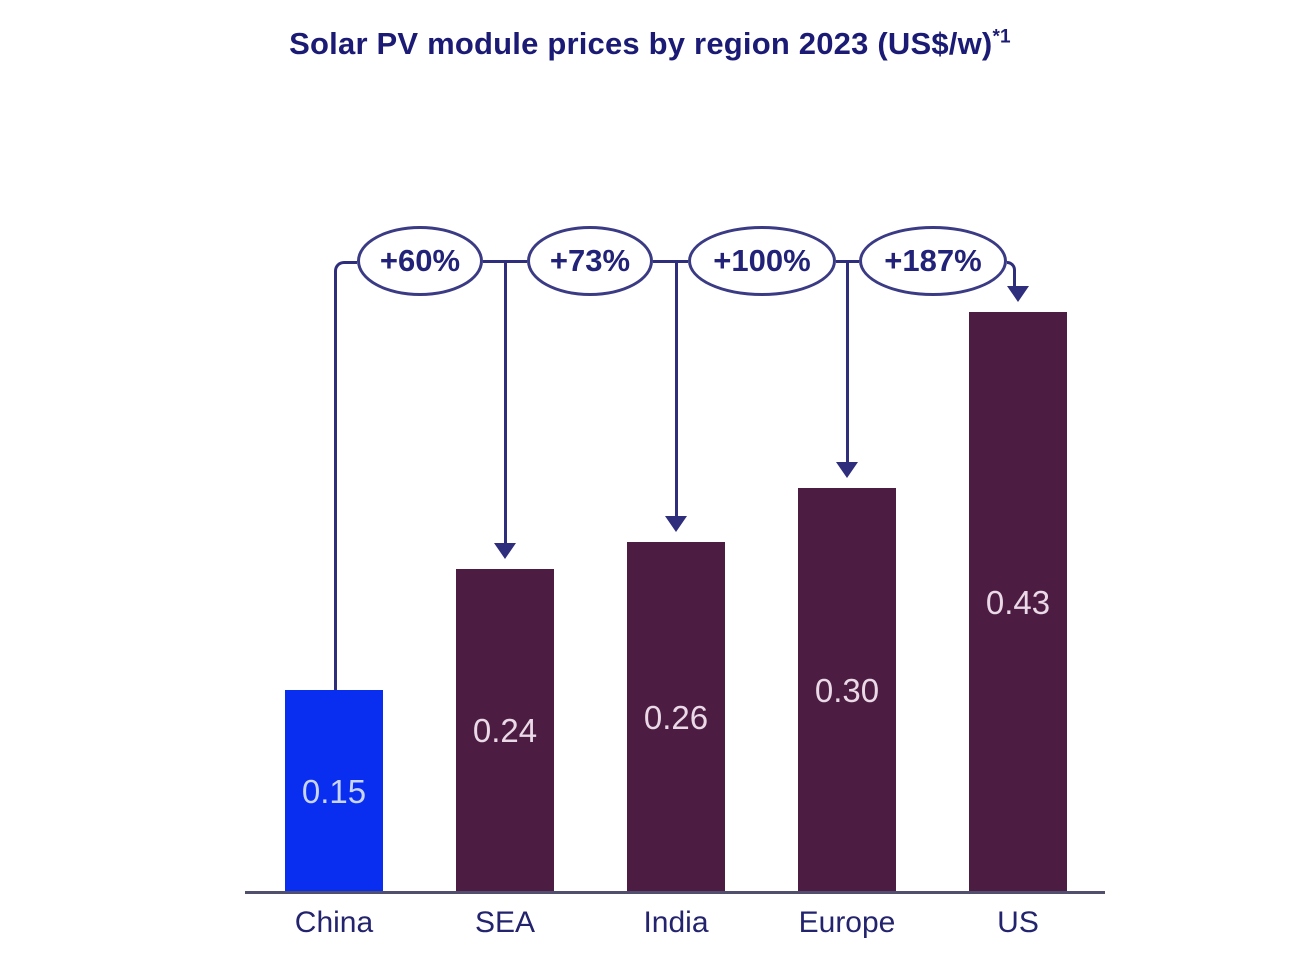 This screenshot has width=1300, height=975. Describe the element at coordinates (1018, 922) in the screenshot. I see `category-label-us: US` at that location.